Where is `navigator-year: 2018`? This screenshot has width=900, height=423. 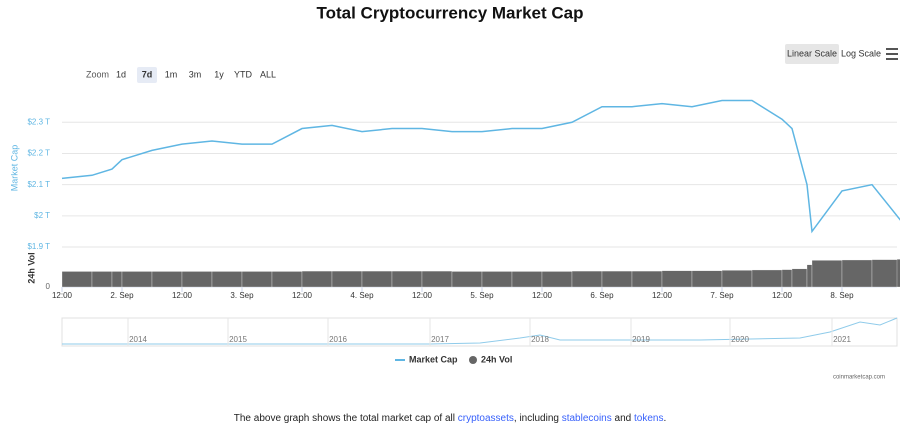 navigator-year: 2018 is located at coordinates (540, 339).